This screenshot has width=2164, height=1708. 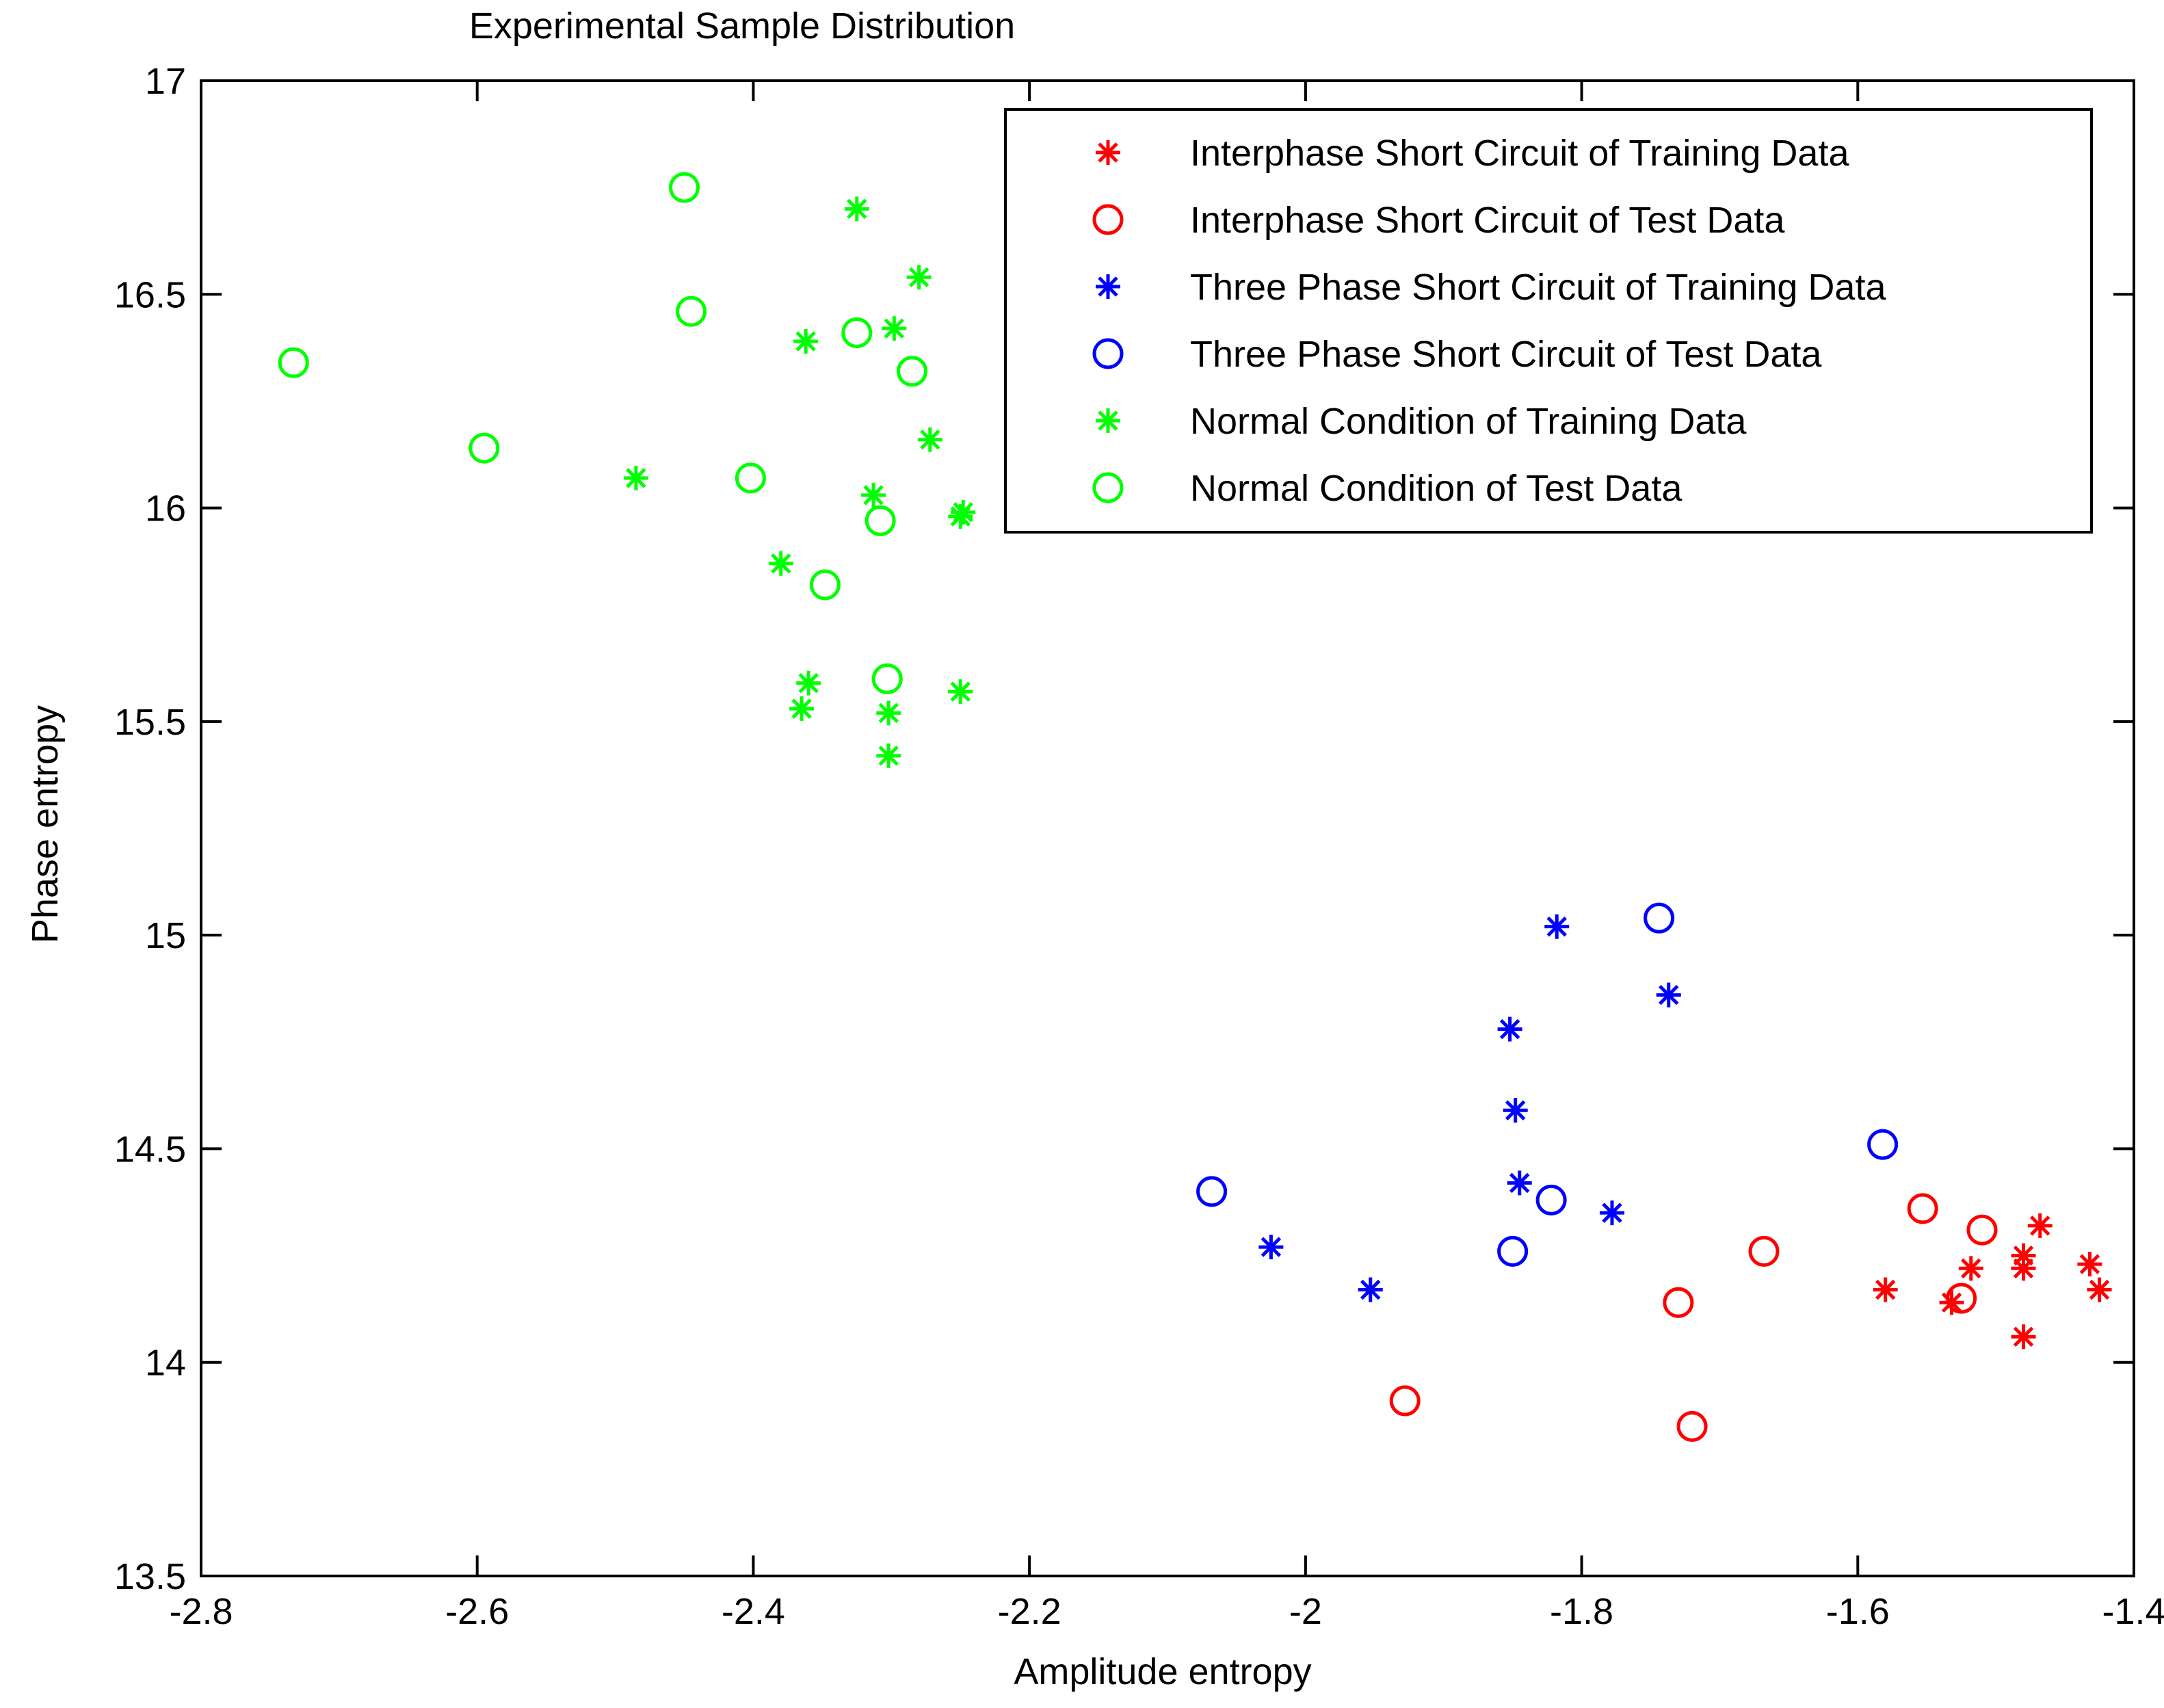 What do you see at coordinates (1029, 1611) in the screenshot?
I see `x-tick-label: -2.2` at bounding box center [1029, 1611].